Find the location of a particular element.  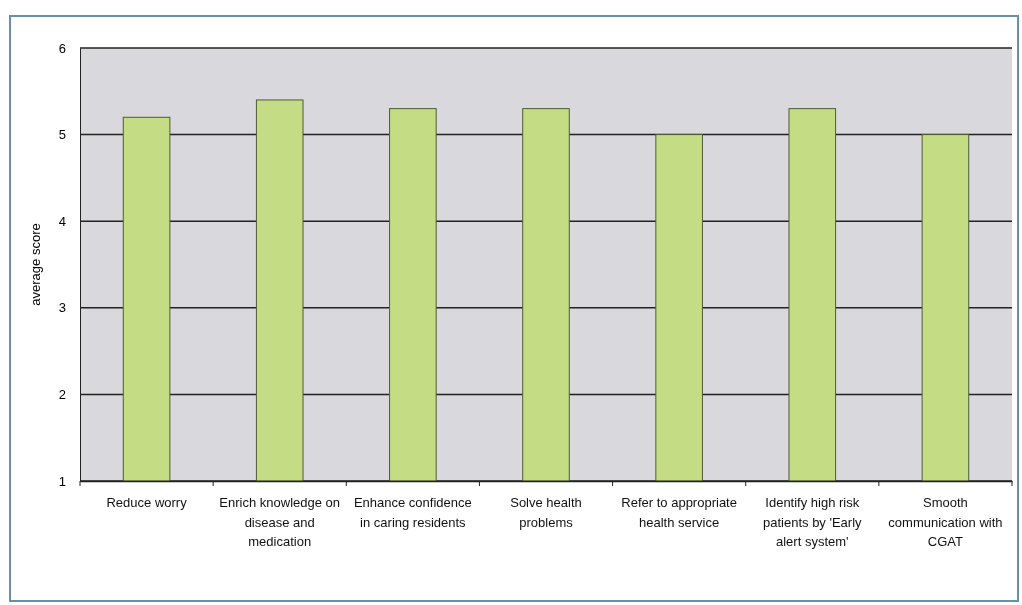

y-tick-label: 5 is located at coordinates (62, 135).